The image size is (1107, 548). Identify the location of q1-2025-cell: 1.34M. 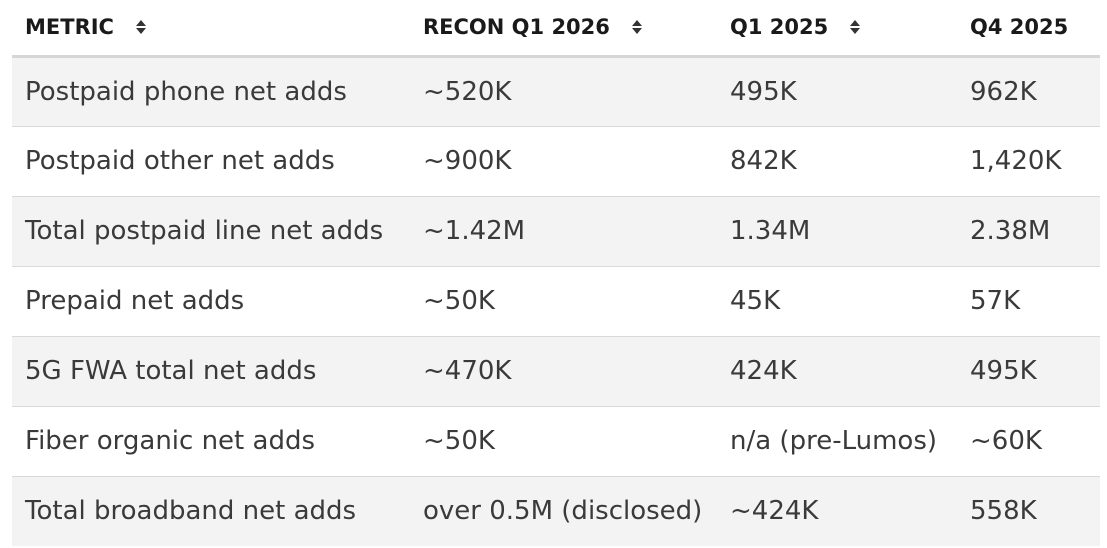
(837, 231).